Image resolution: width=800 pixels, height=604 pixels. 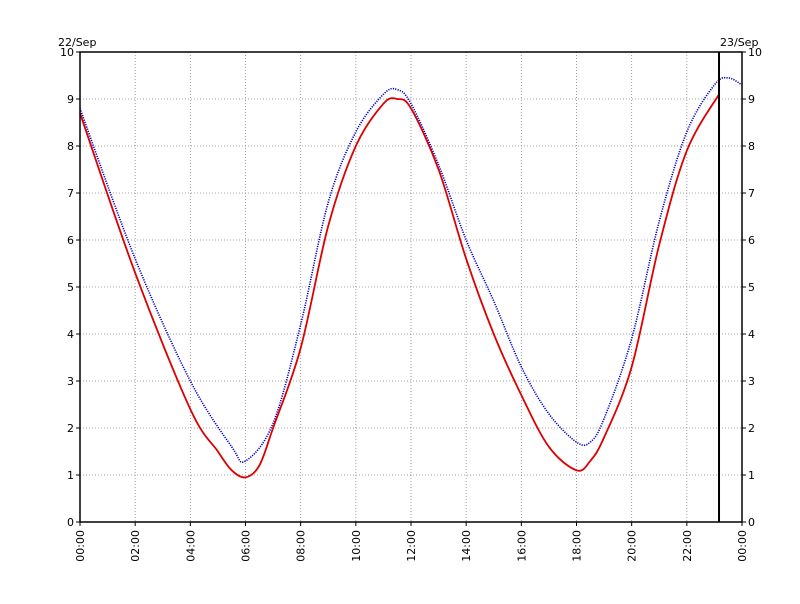 What do you see at coordinates (190, 546) in the screenshot?
I see `x-tick-label: 04:00` at bounding box center [190, 546].